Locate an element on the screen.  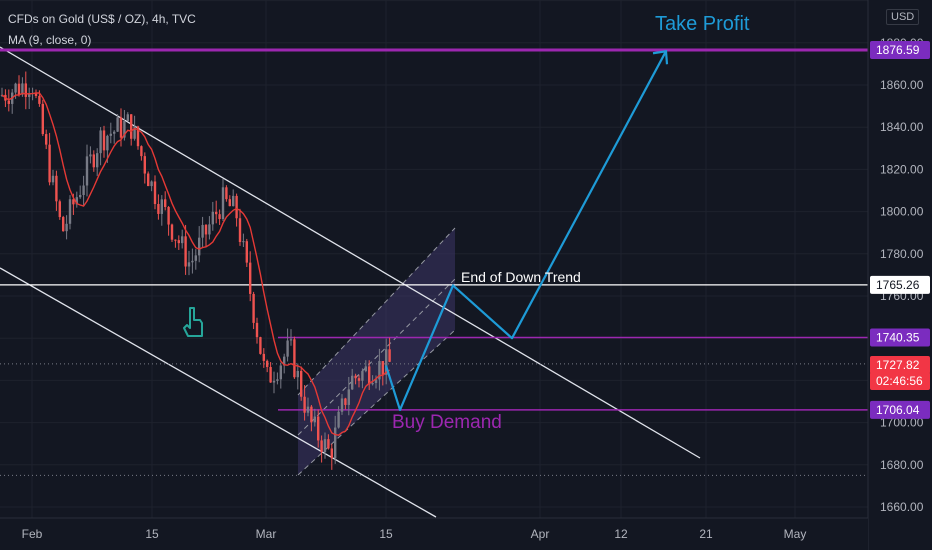
price-label-text: 1765.26 is located at coordinates (898, 285).